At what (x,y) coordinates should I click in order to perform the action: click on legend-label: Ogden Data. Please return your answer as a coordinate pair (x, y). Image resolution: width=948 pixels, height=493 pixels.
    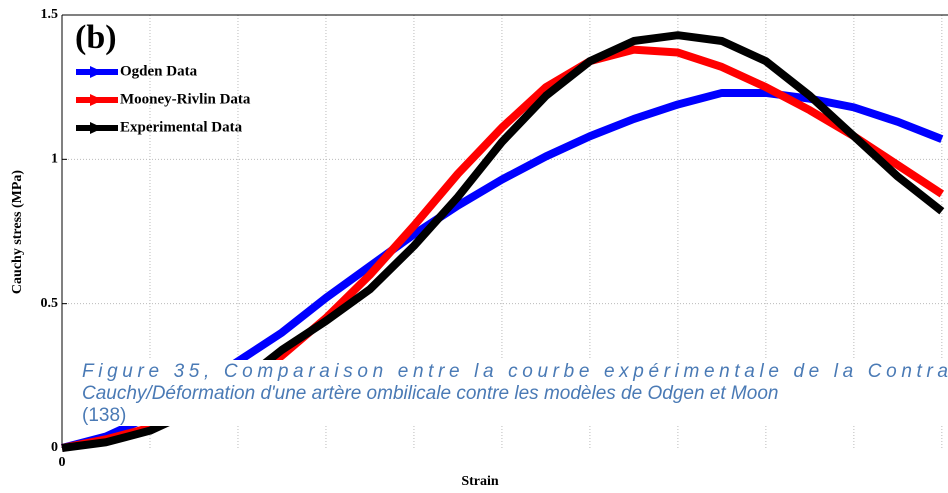
    Looking at the image, I should click on (159, 71).